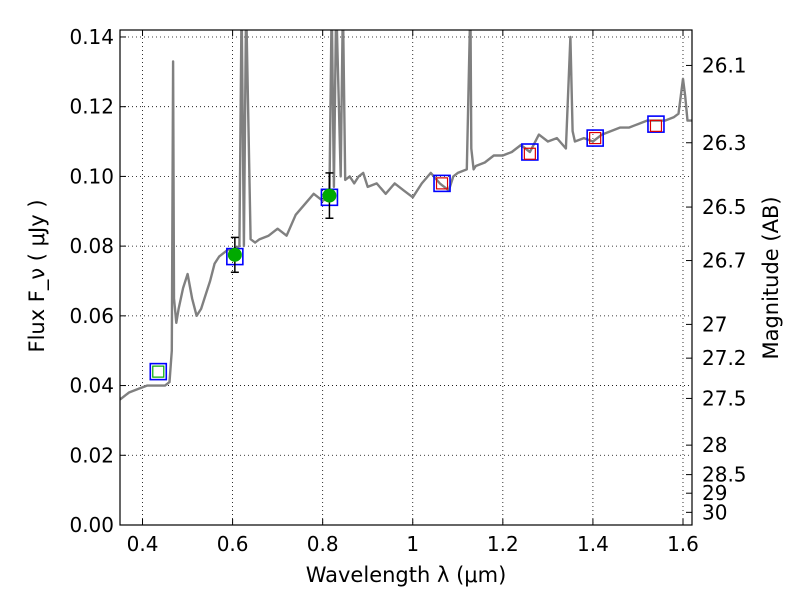 Image resolution: width=800 pixels, height=600 pixels. I want to click on y-tick-label: 0.10, so click(91, 176).